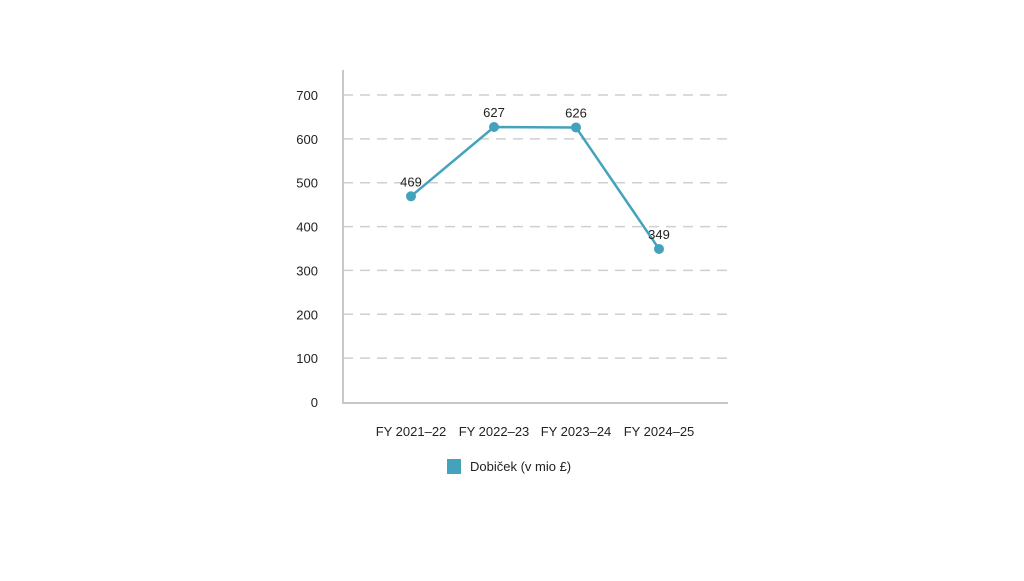  Describe the element at coordinates (659, 431) in the screenshot. I see `x-tick-label: FY 2024–25` at that location.